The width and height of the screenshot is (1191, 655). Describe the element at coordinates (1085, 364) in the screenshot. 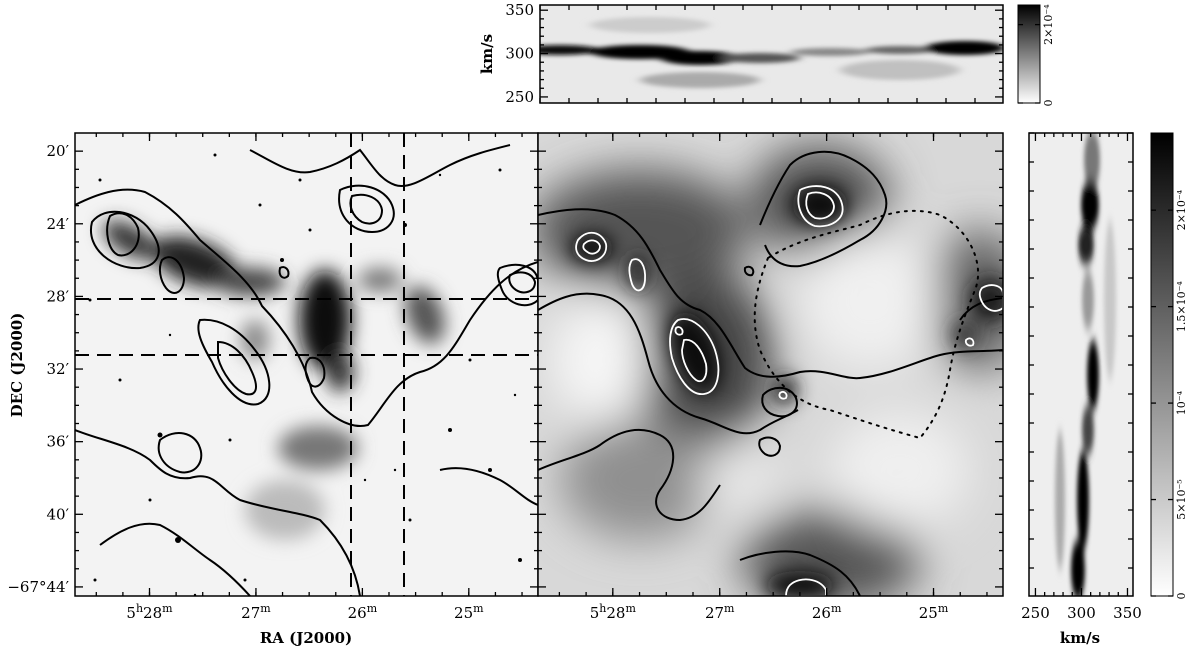

I see `right-pv-image` at that location.